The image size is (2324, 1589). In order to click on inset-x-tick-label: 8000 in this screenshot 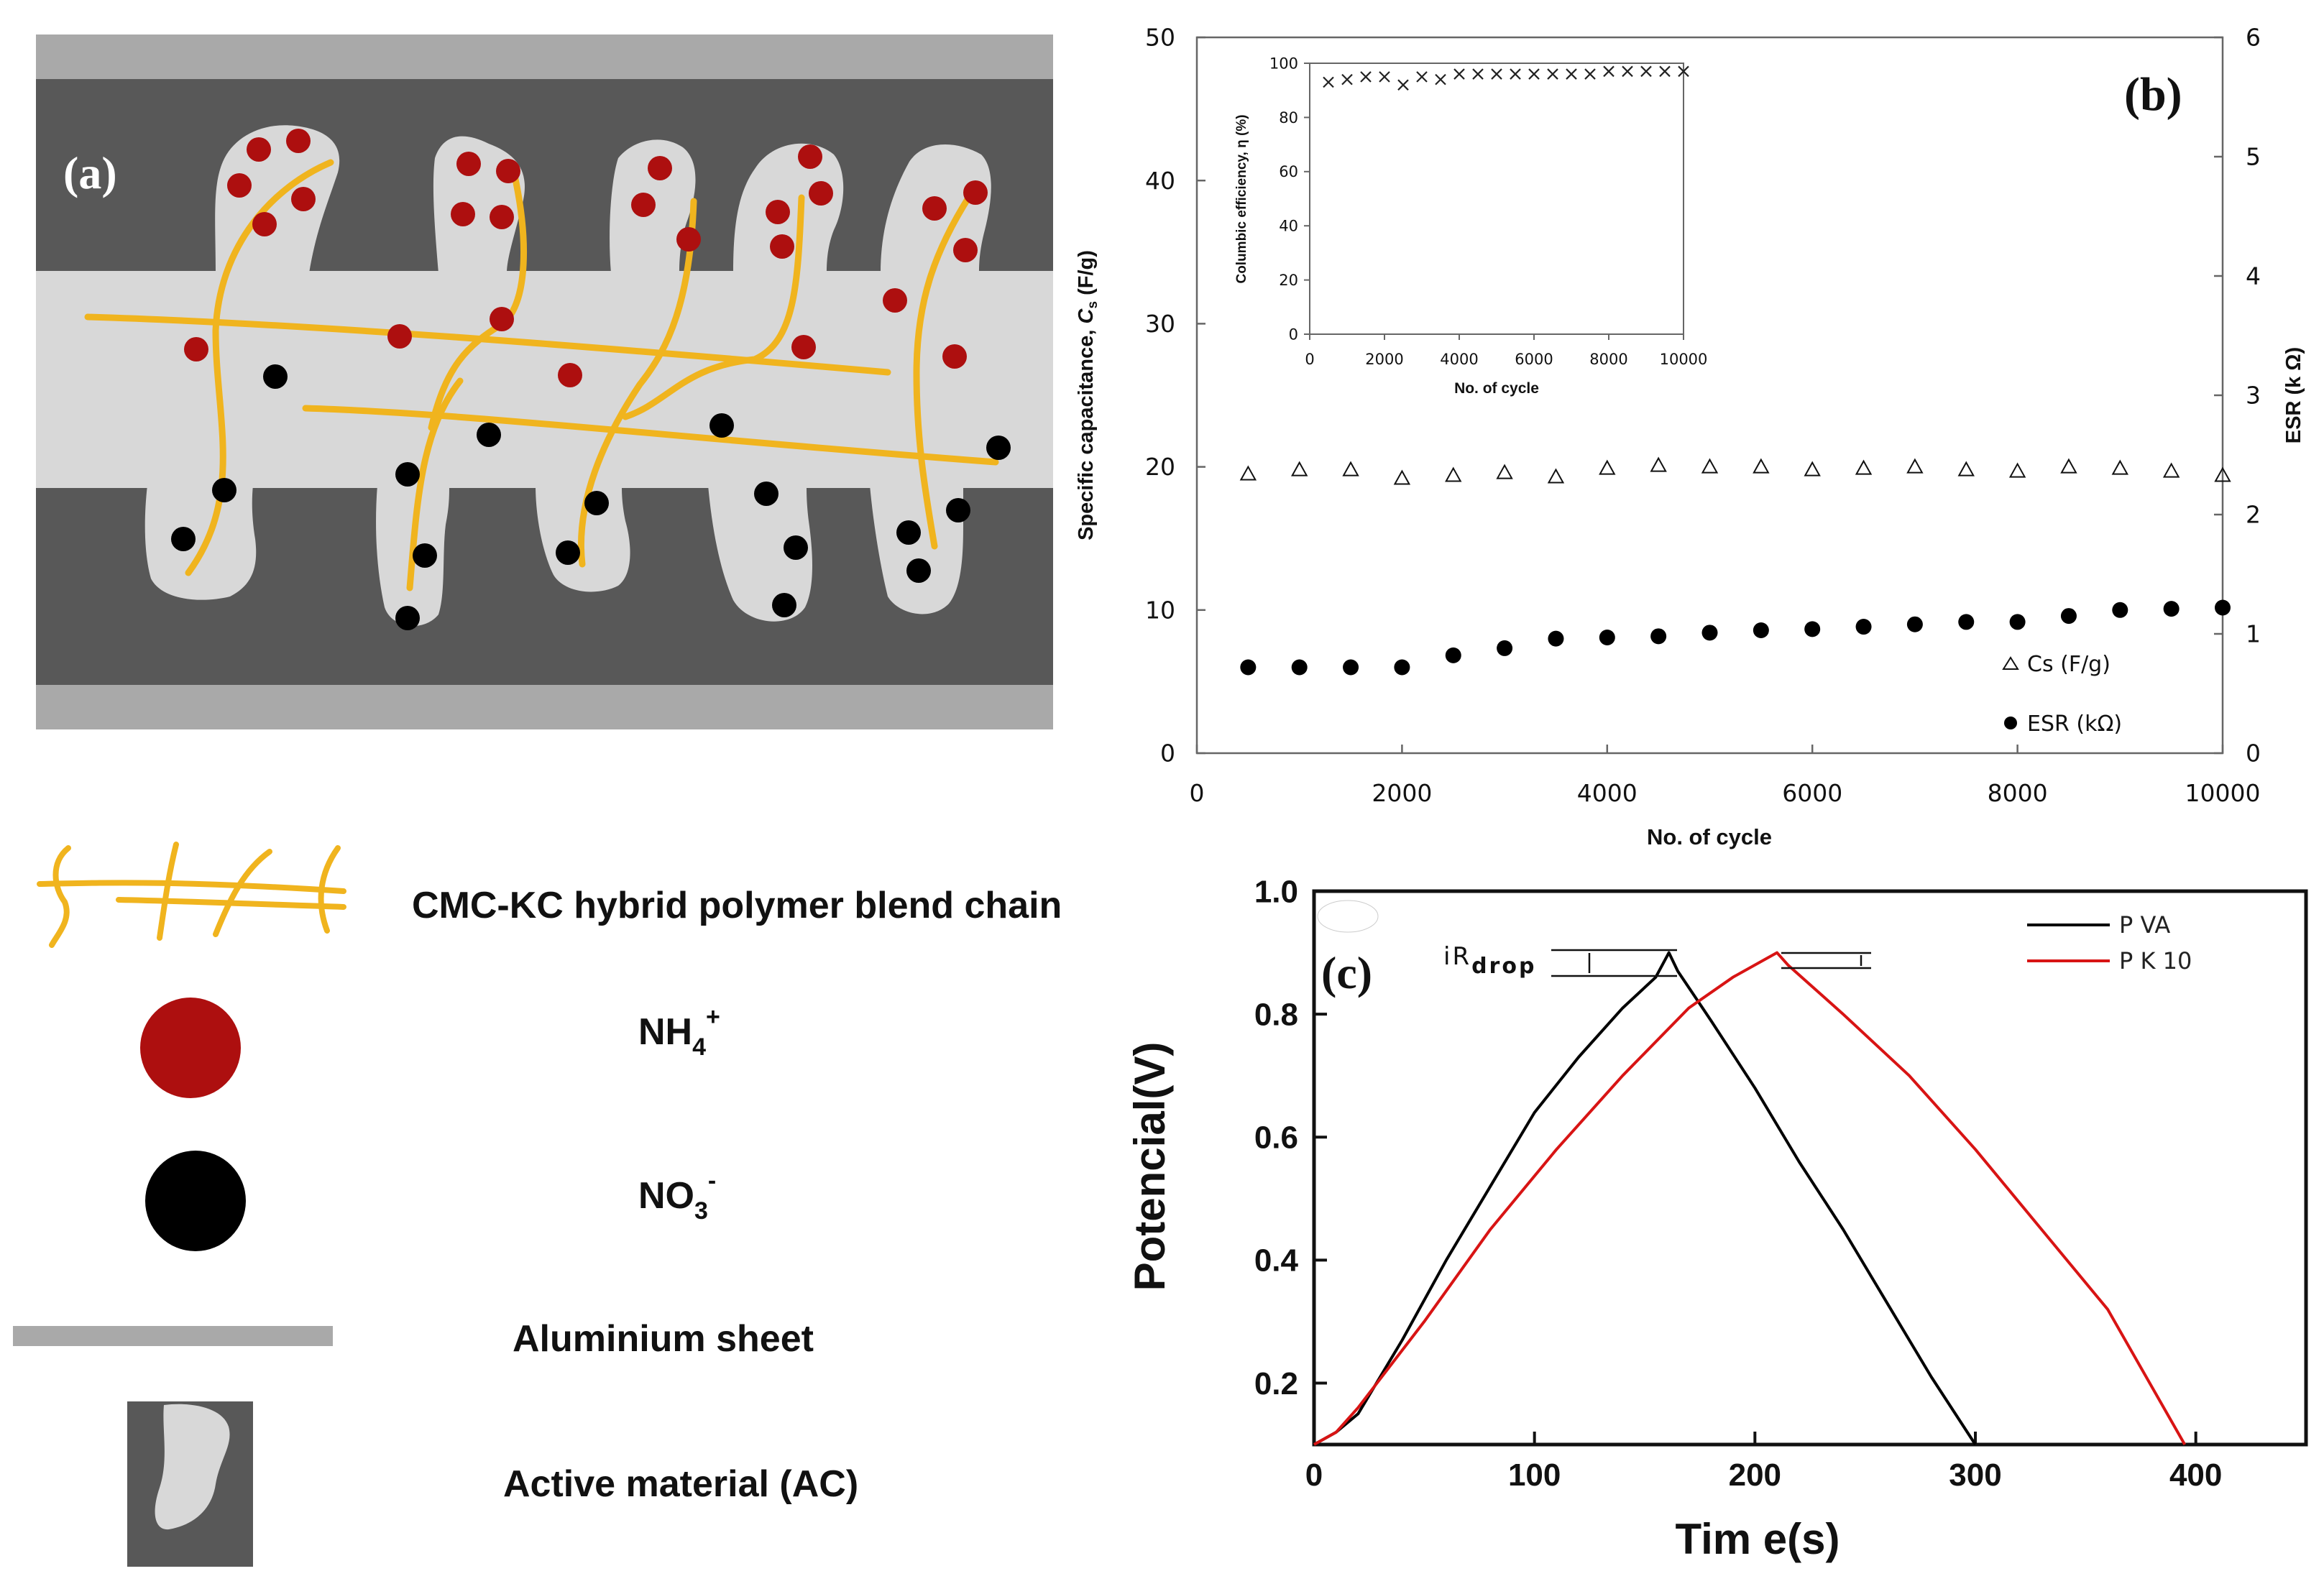, I will do `click(1608, 359)`.